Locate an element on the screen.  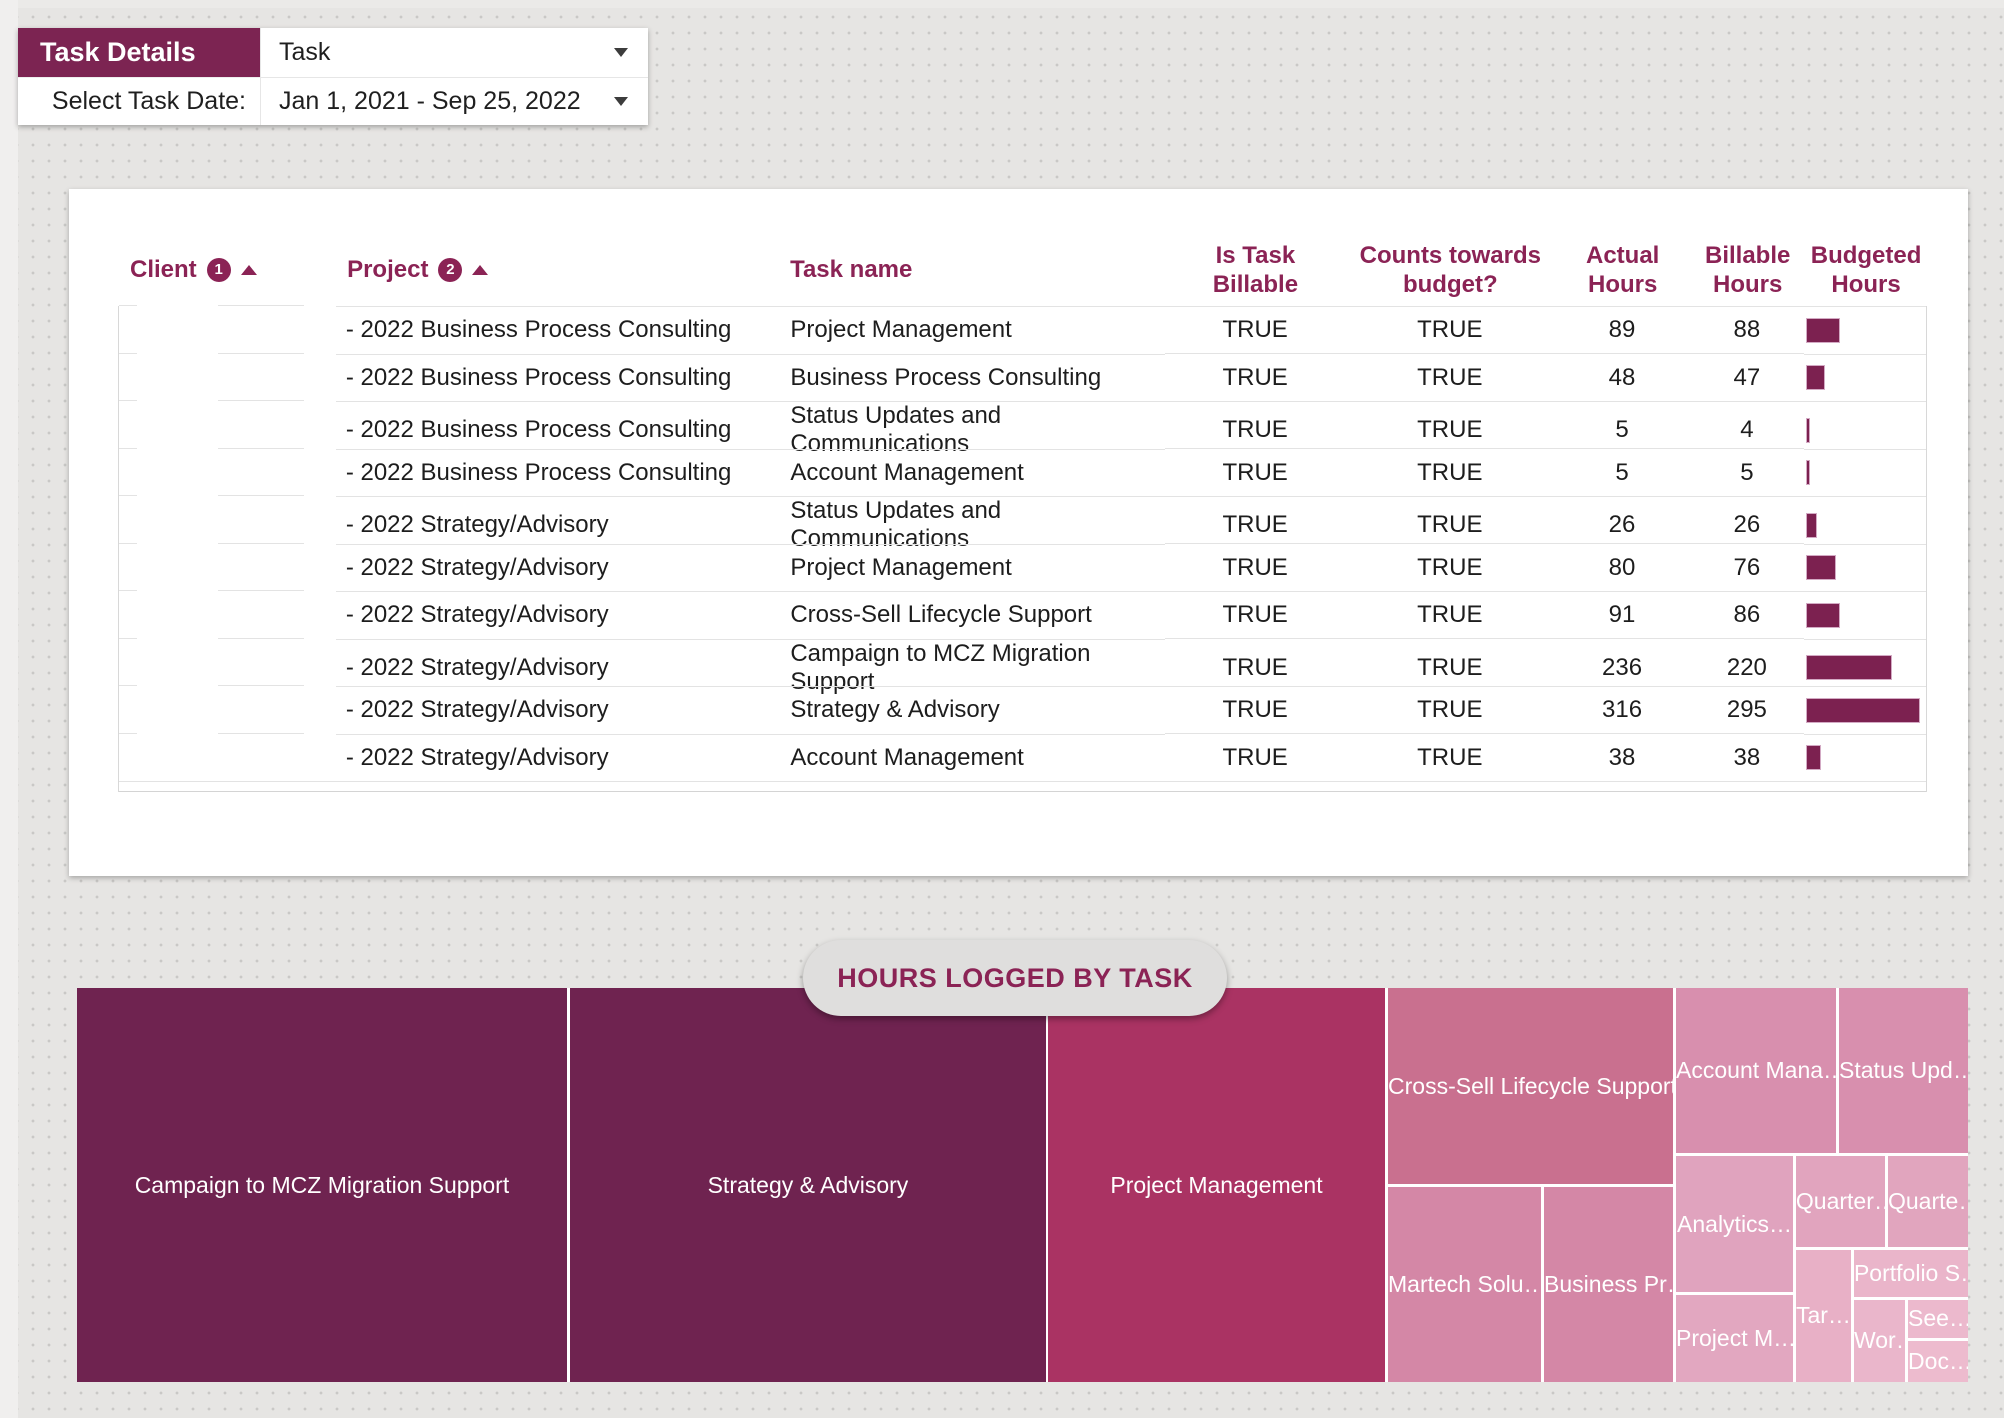
cell-actual-hours: 236 is located at coordinates (1622, 667).